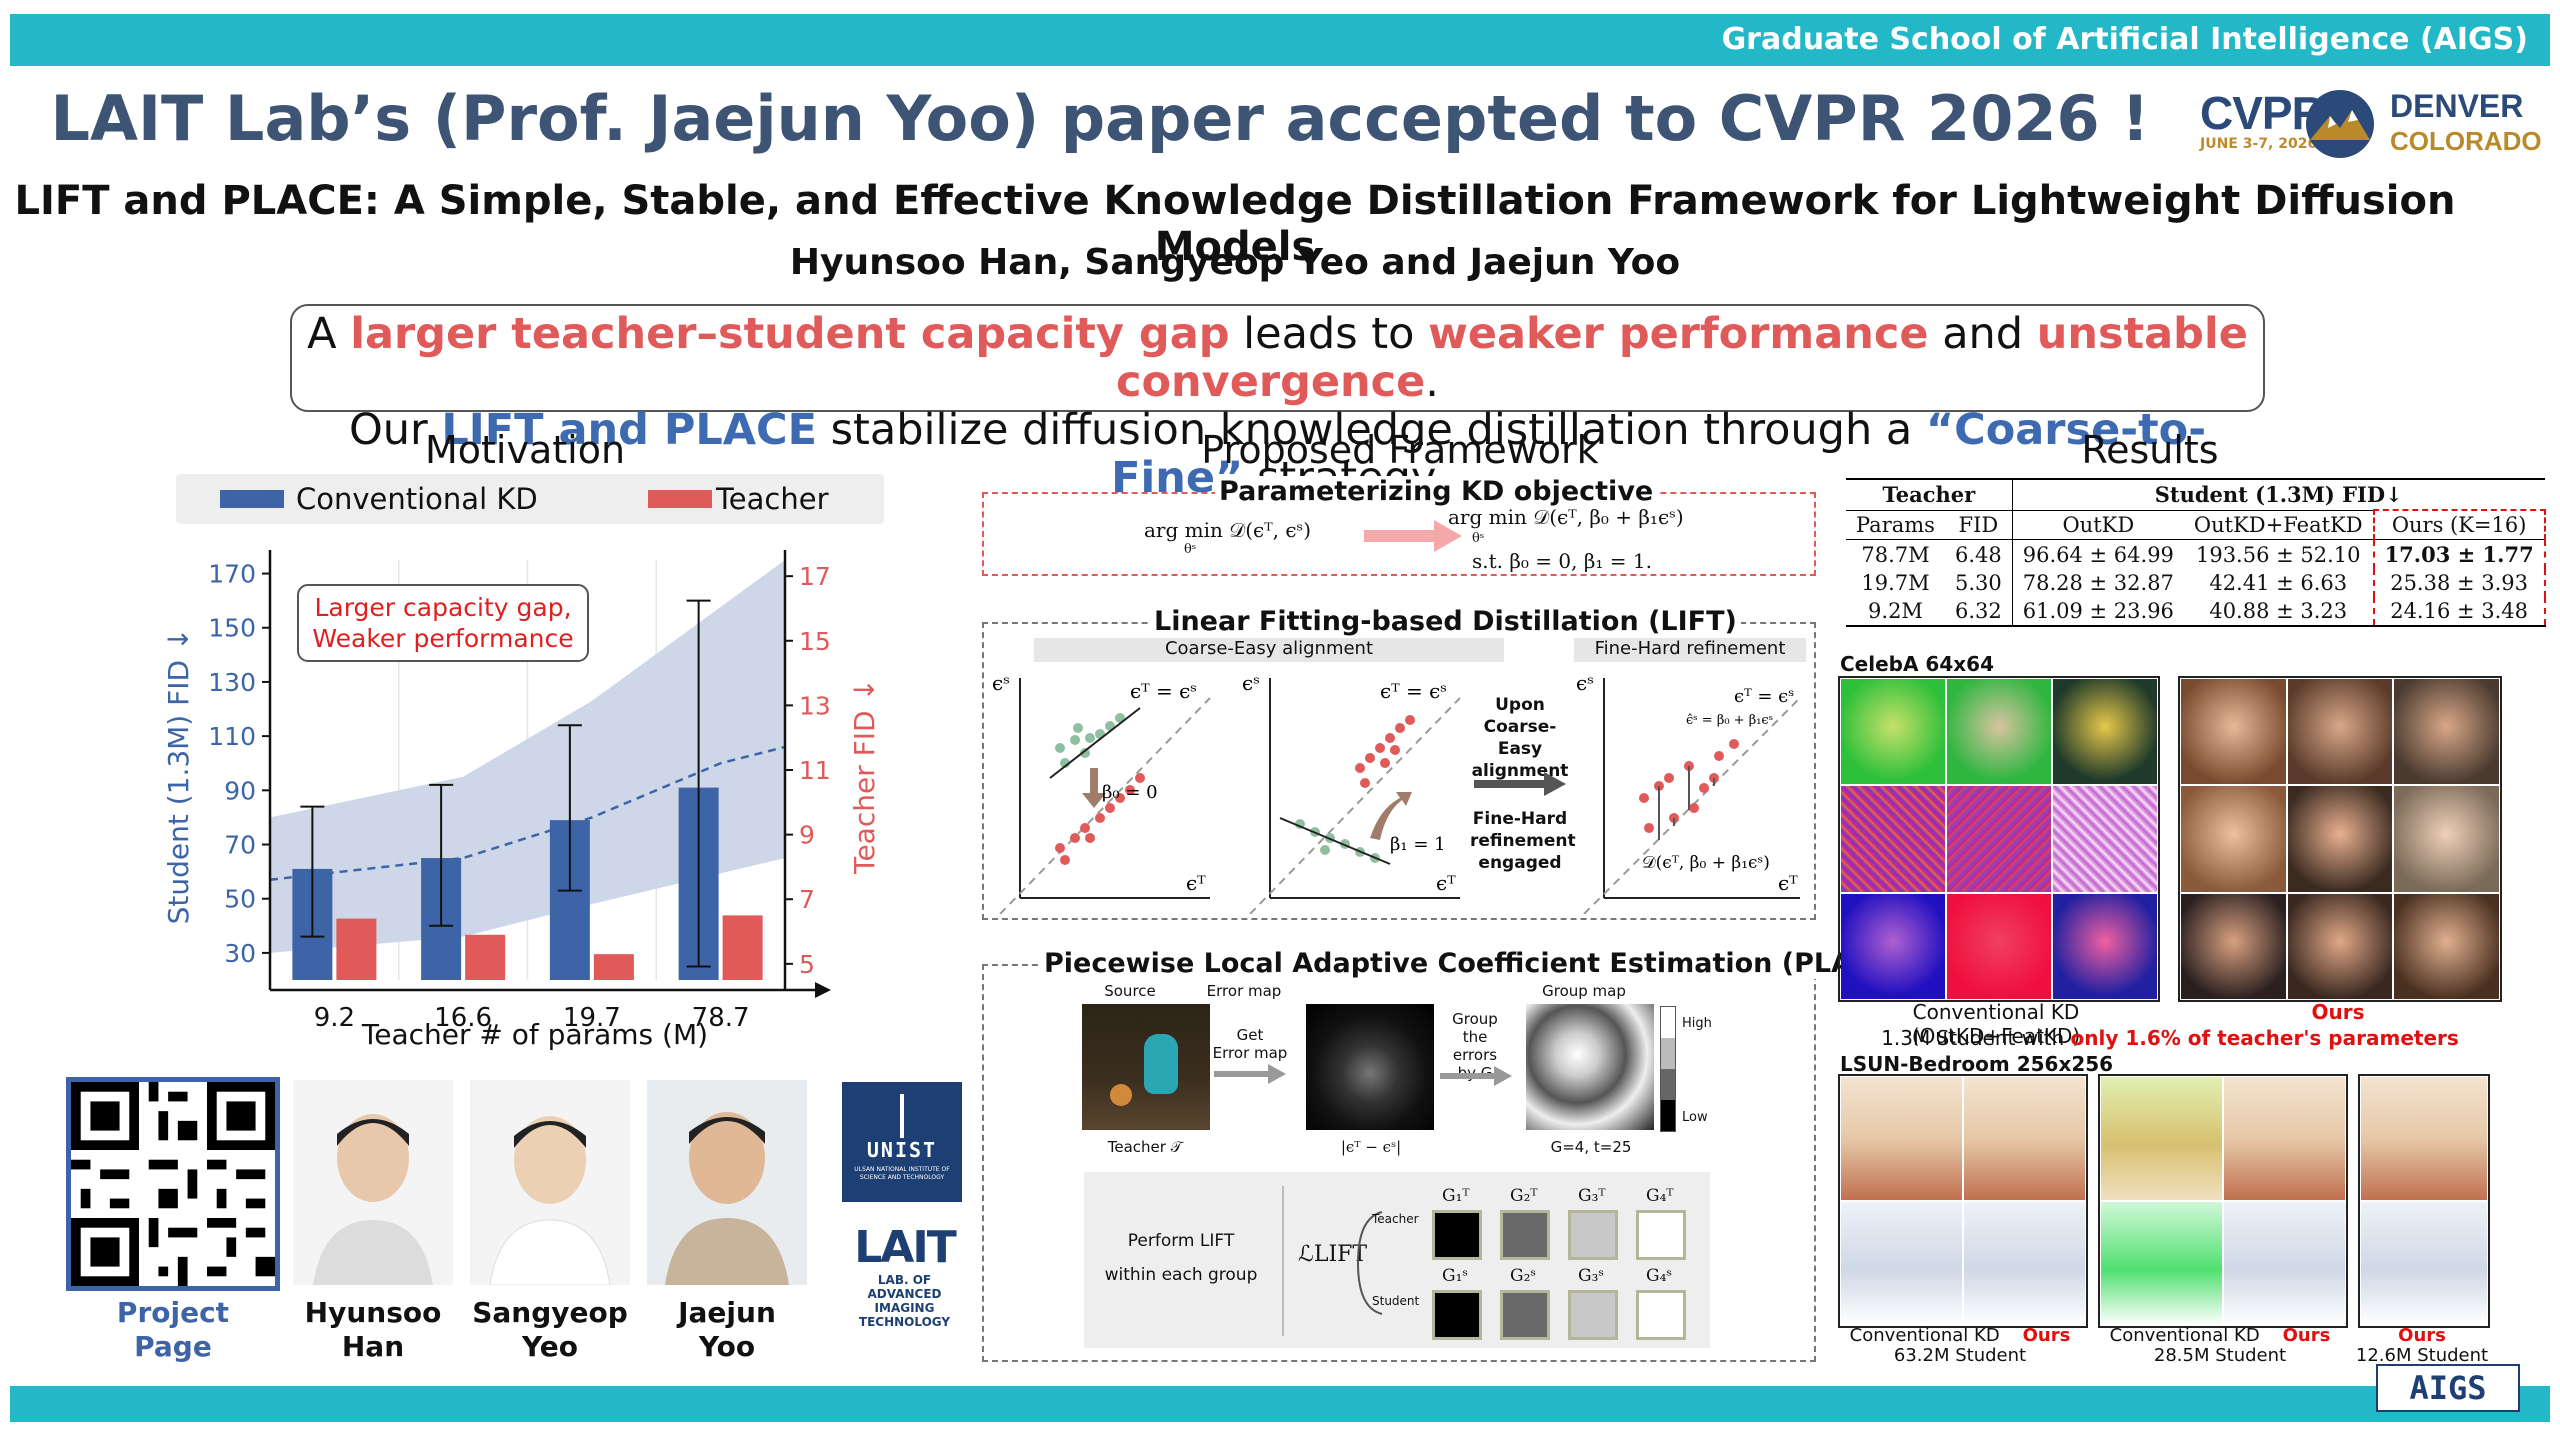 The width and height of the screenshot is (2560, 1440). I want to click on project-page-link: Project Page, so click(173, 1329).